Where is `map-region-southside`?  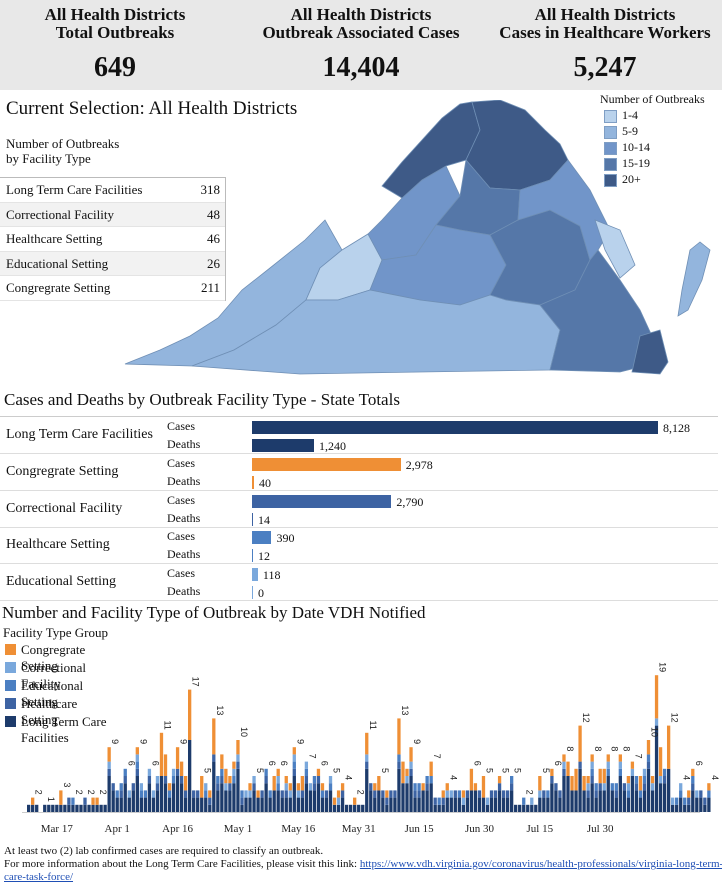
map-region-southside is located at coordinates (376, 332).